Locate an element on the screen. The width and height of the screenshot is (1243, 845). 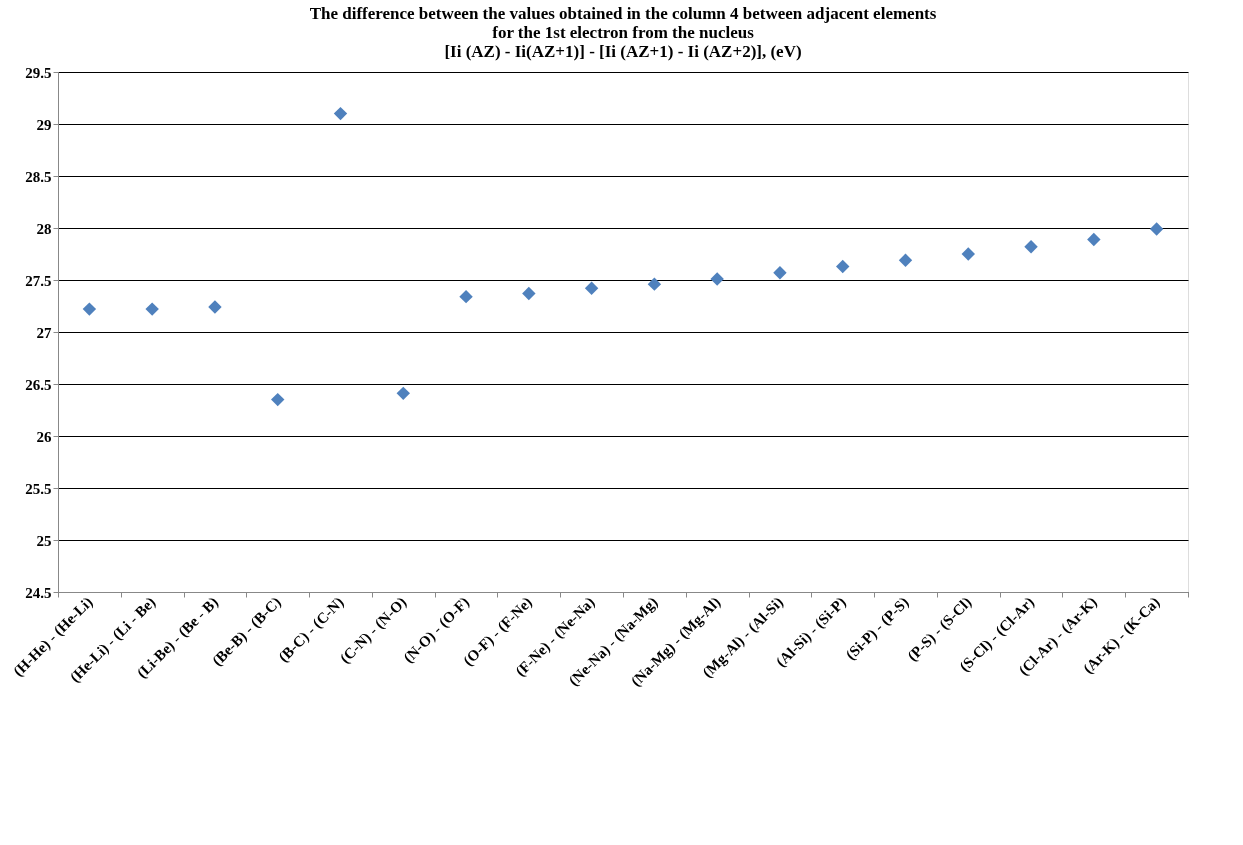
y-tick-label: 29 is located at coordinates (44, 124).